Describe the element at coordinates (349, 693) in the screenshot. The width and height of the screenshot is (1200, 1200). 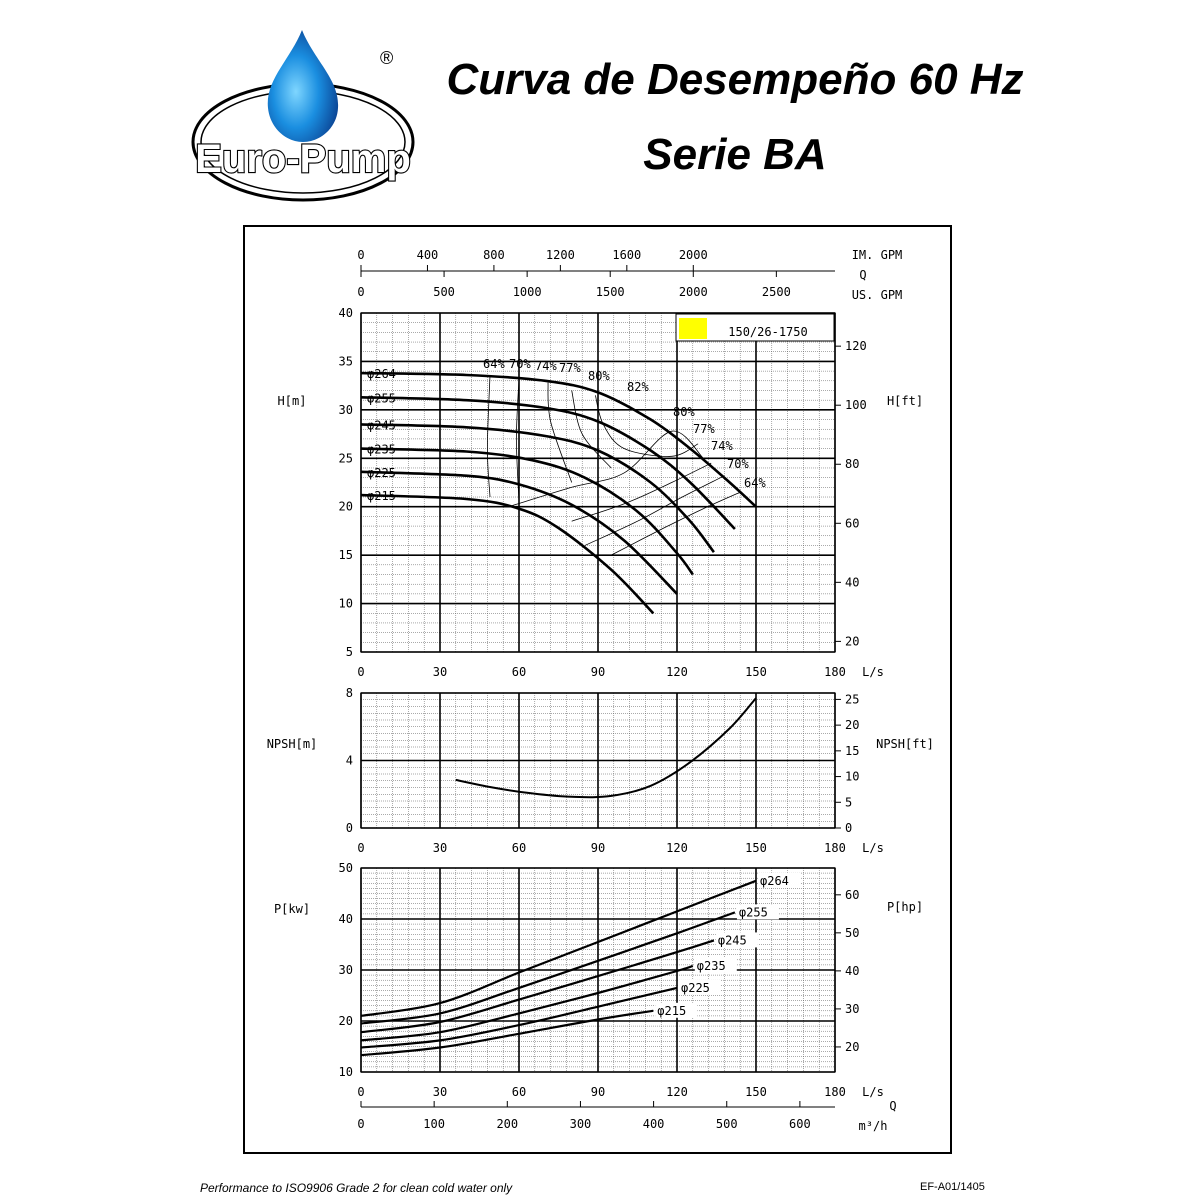
I see `y-tick-label: 8` at that location.